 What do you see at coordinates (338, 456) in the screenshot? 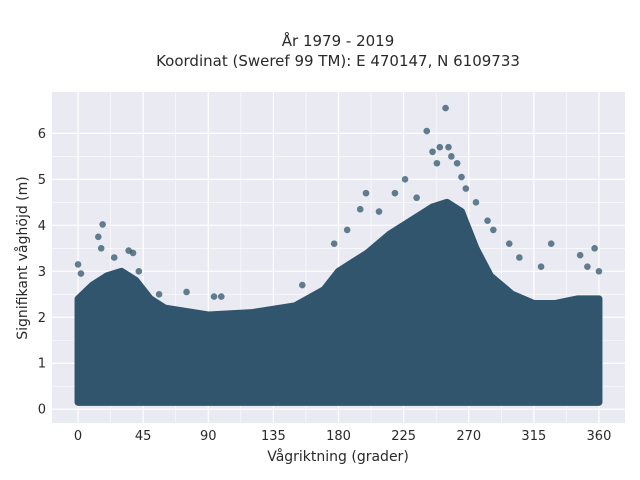
I see `x-axis-label: Vågriktning (grader)` at bounding box center [338, 456].